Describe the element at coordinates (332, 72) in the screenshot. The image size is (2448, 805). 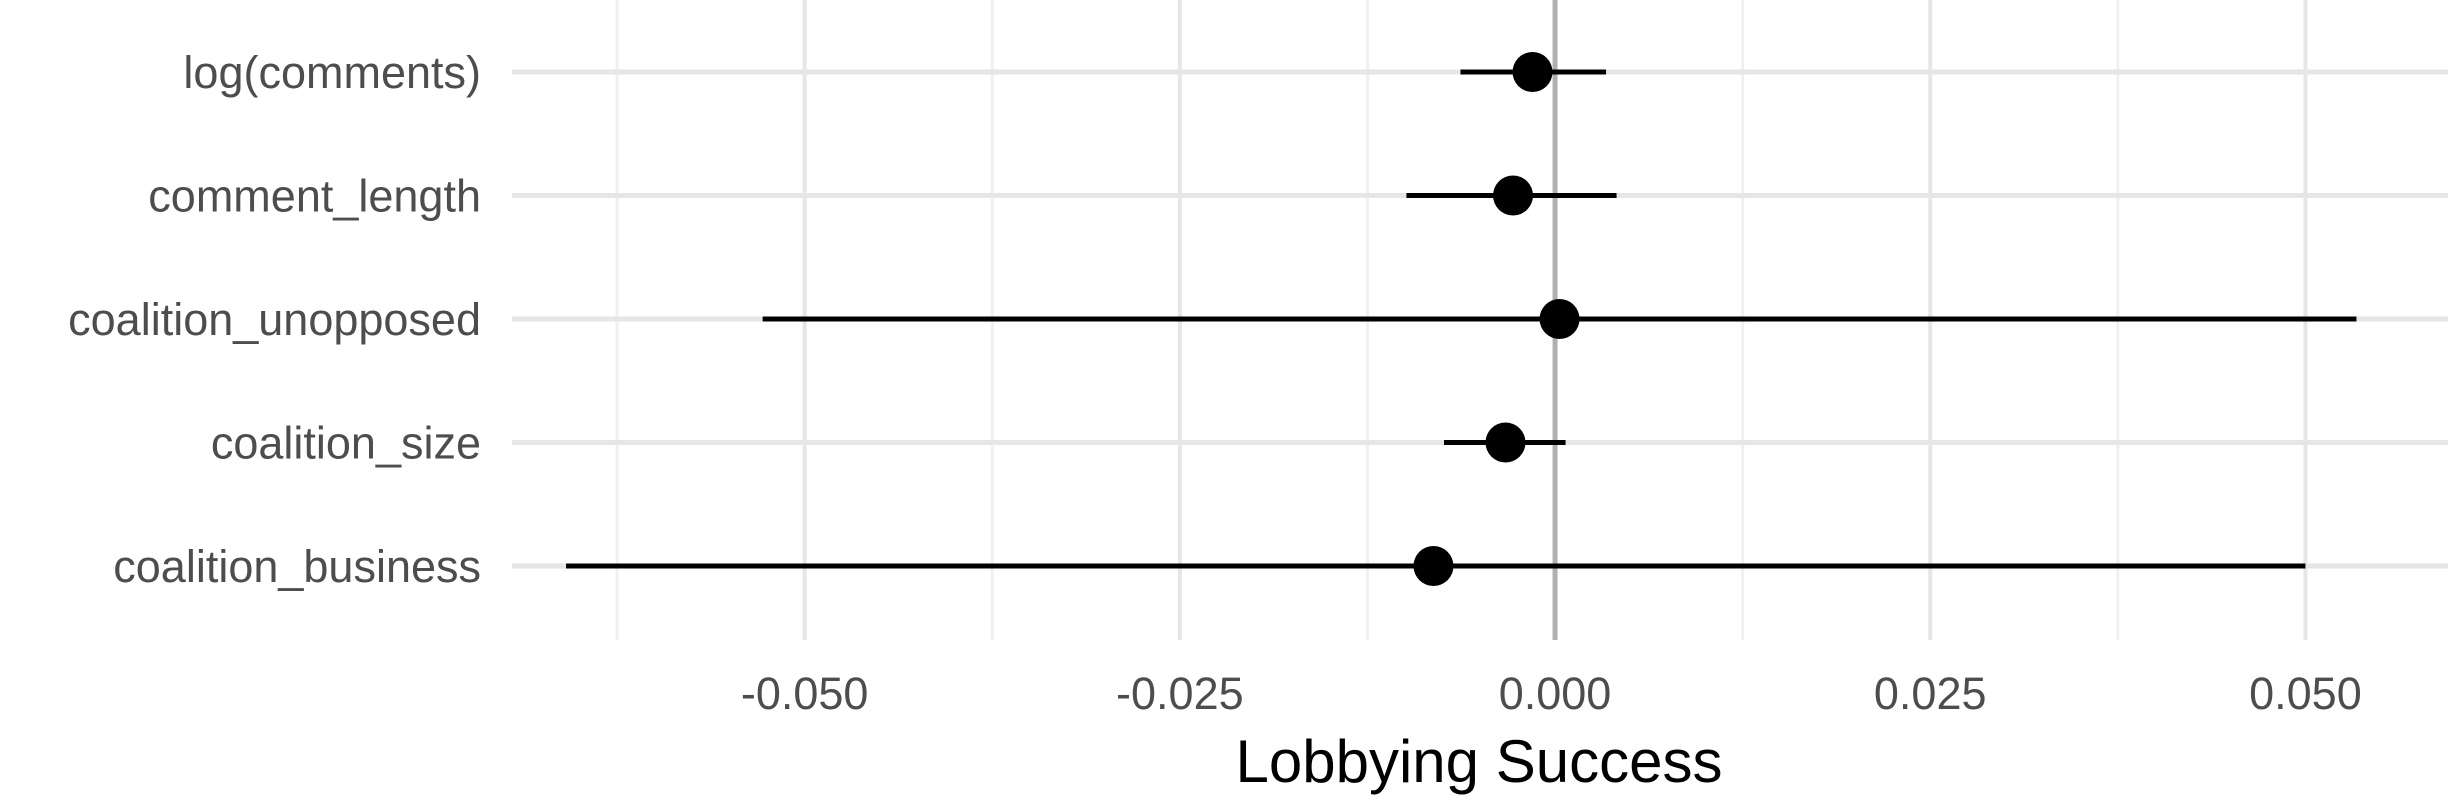
I see `category-label-0: log(comments)` at that location.